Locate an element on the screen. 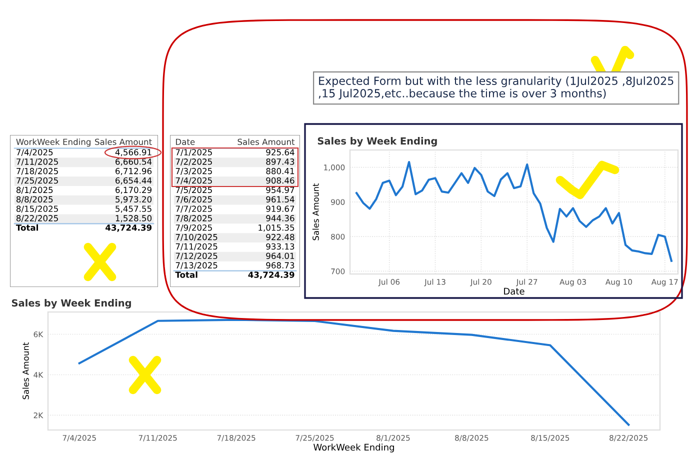 The width and height of the screenshot is (690, 467). category-label: 7/8/2025 is located at coordinates (194, 218).